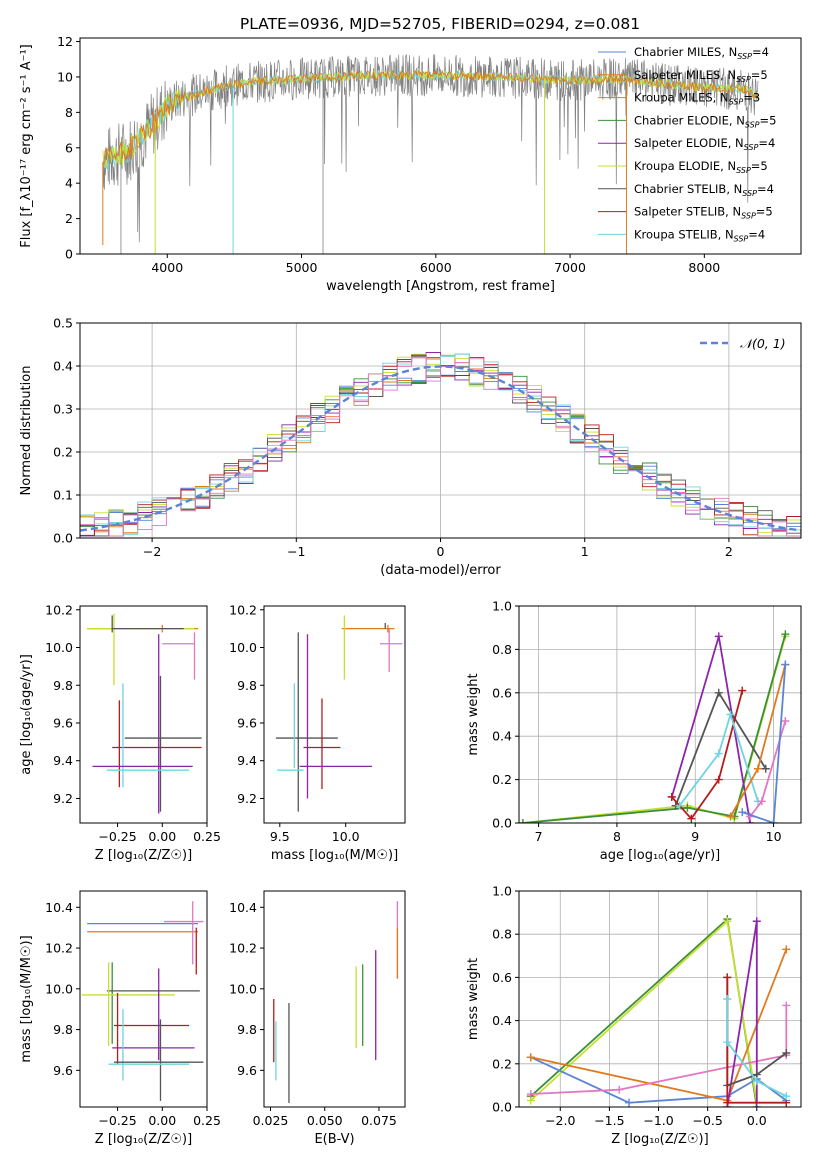 The width and height of the screenshot is (819, 1170). What do you see at coordinates (430, 117) in the screenshot?
I see `model-spectrum` at bounding box center [430, 117].